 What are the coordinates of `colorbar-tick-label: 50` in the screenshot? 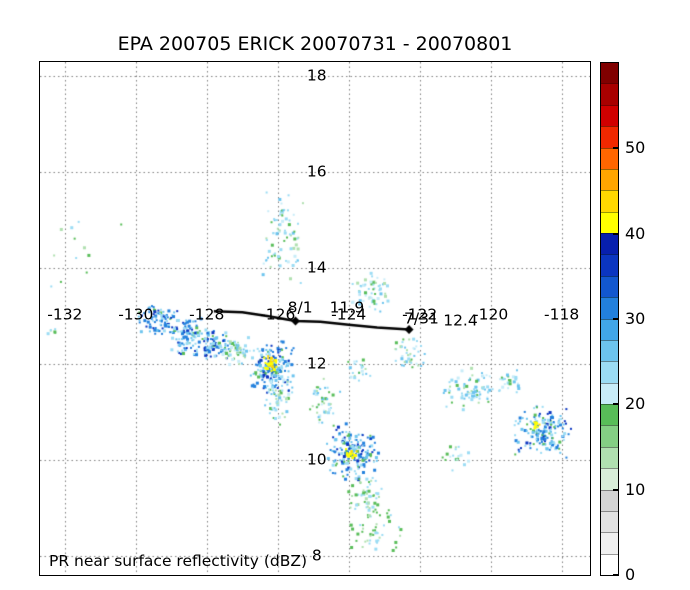 It's located at (635, 148).